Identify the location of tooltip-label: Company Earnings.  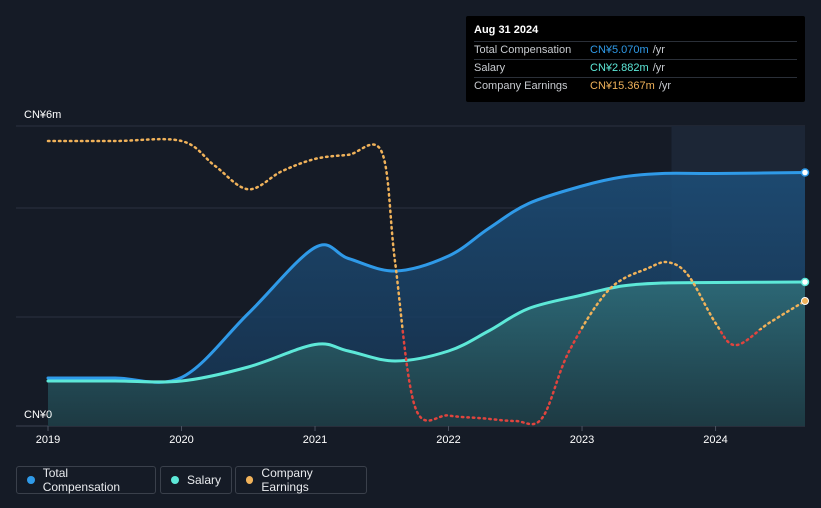
(521, 86).